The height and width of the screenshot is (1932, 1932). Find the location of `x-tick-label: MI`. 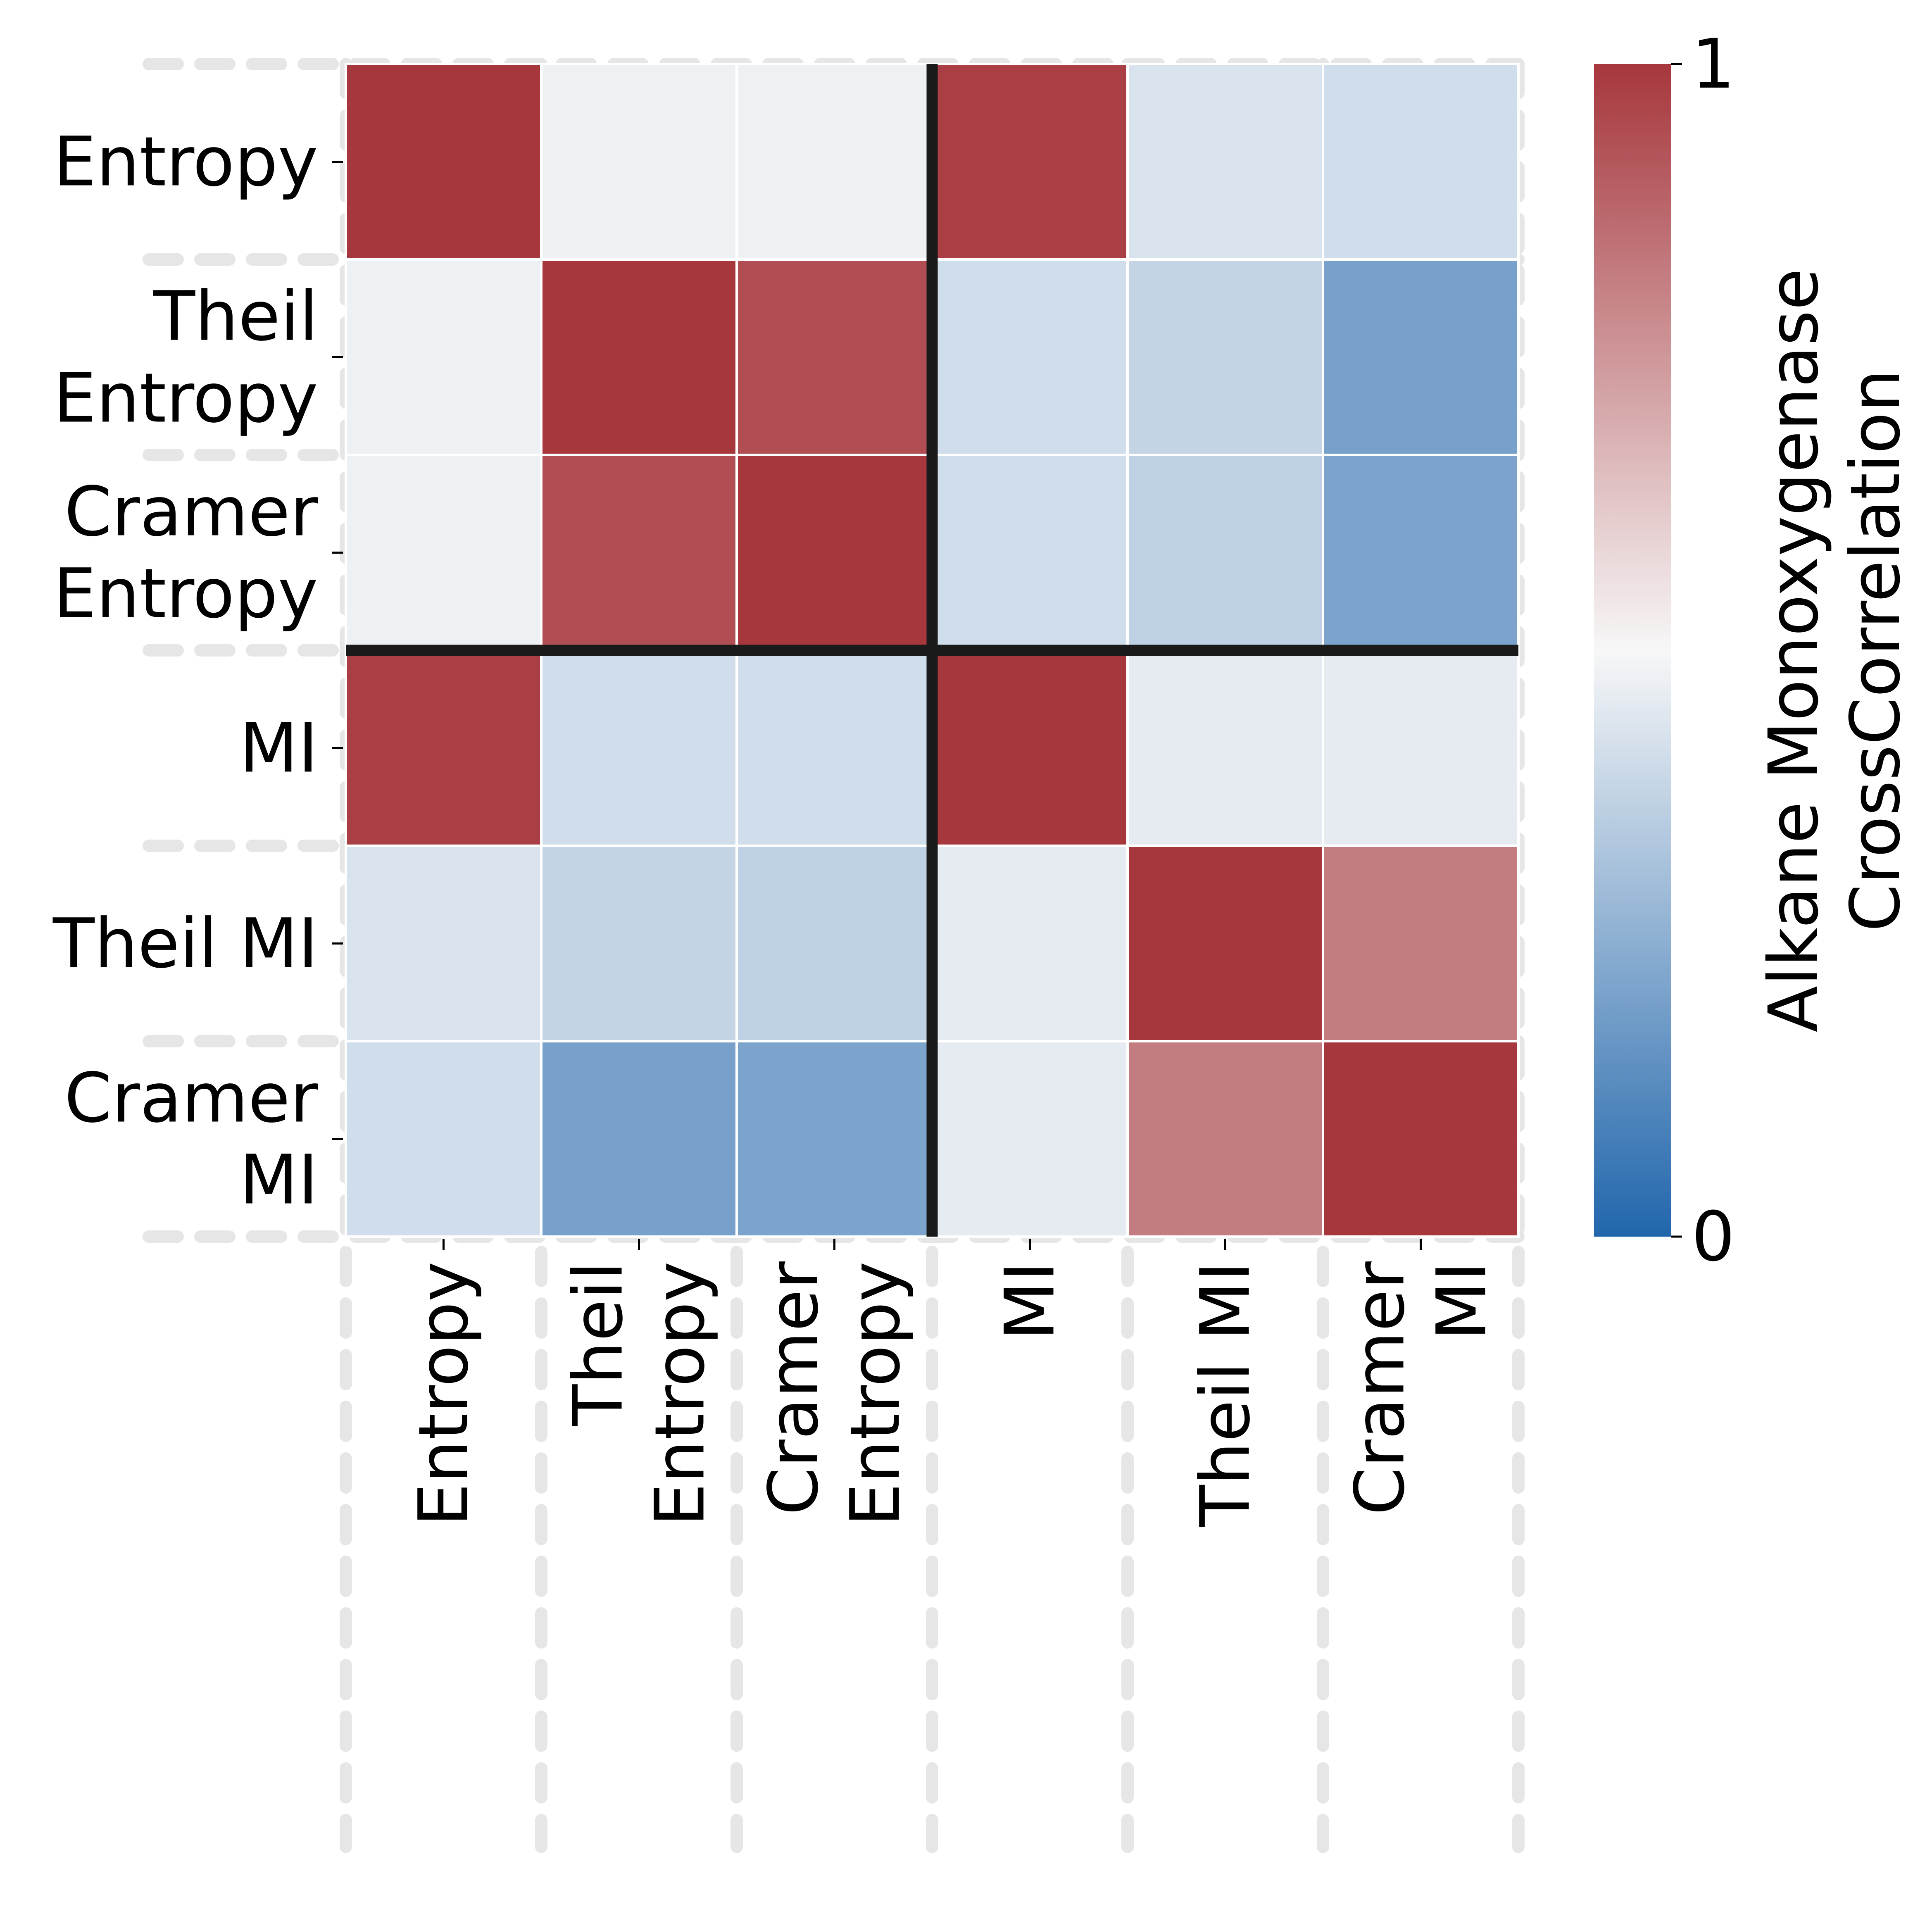

x-tick-label: MI is located at coordinates (1030, 1300).